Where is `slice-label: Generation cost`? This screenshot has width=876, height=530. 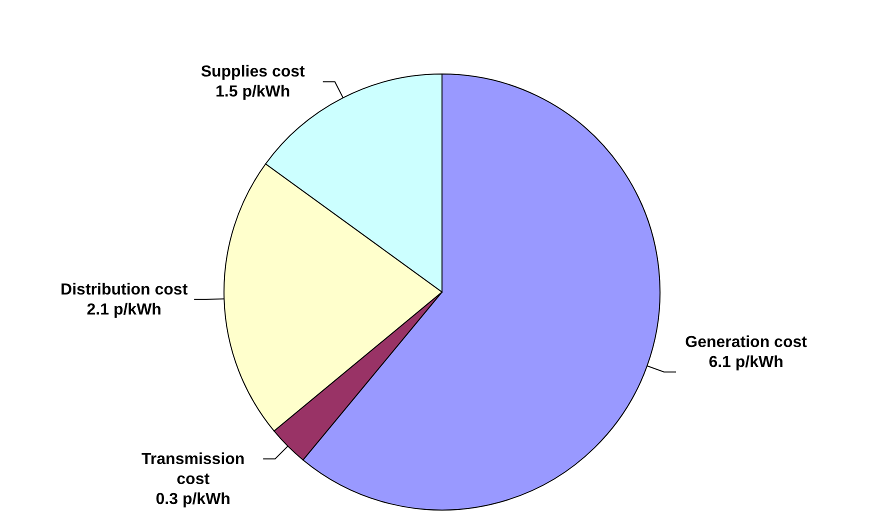
slice-label: Generation cost is located at coordinates (746, 342).